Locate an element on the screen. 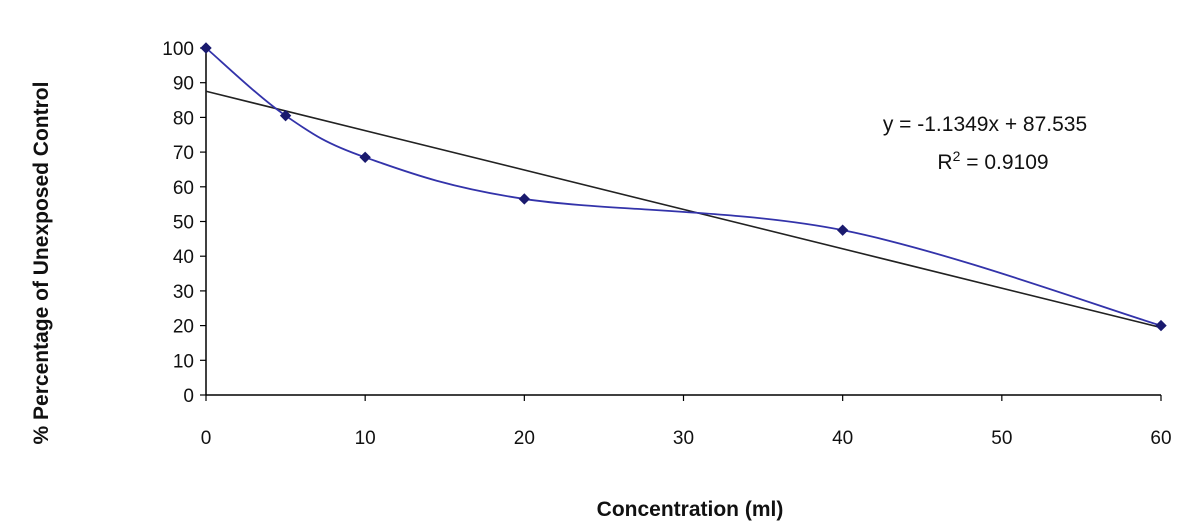 The width and height of the screenshot is (1180, 523). y-axis-title: % Percentage of Unexposed Control is located at coordinates (41, 263).